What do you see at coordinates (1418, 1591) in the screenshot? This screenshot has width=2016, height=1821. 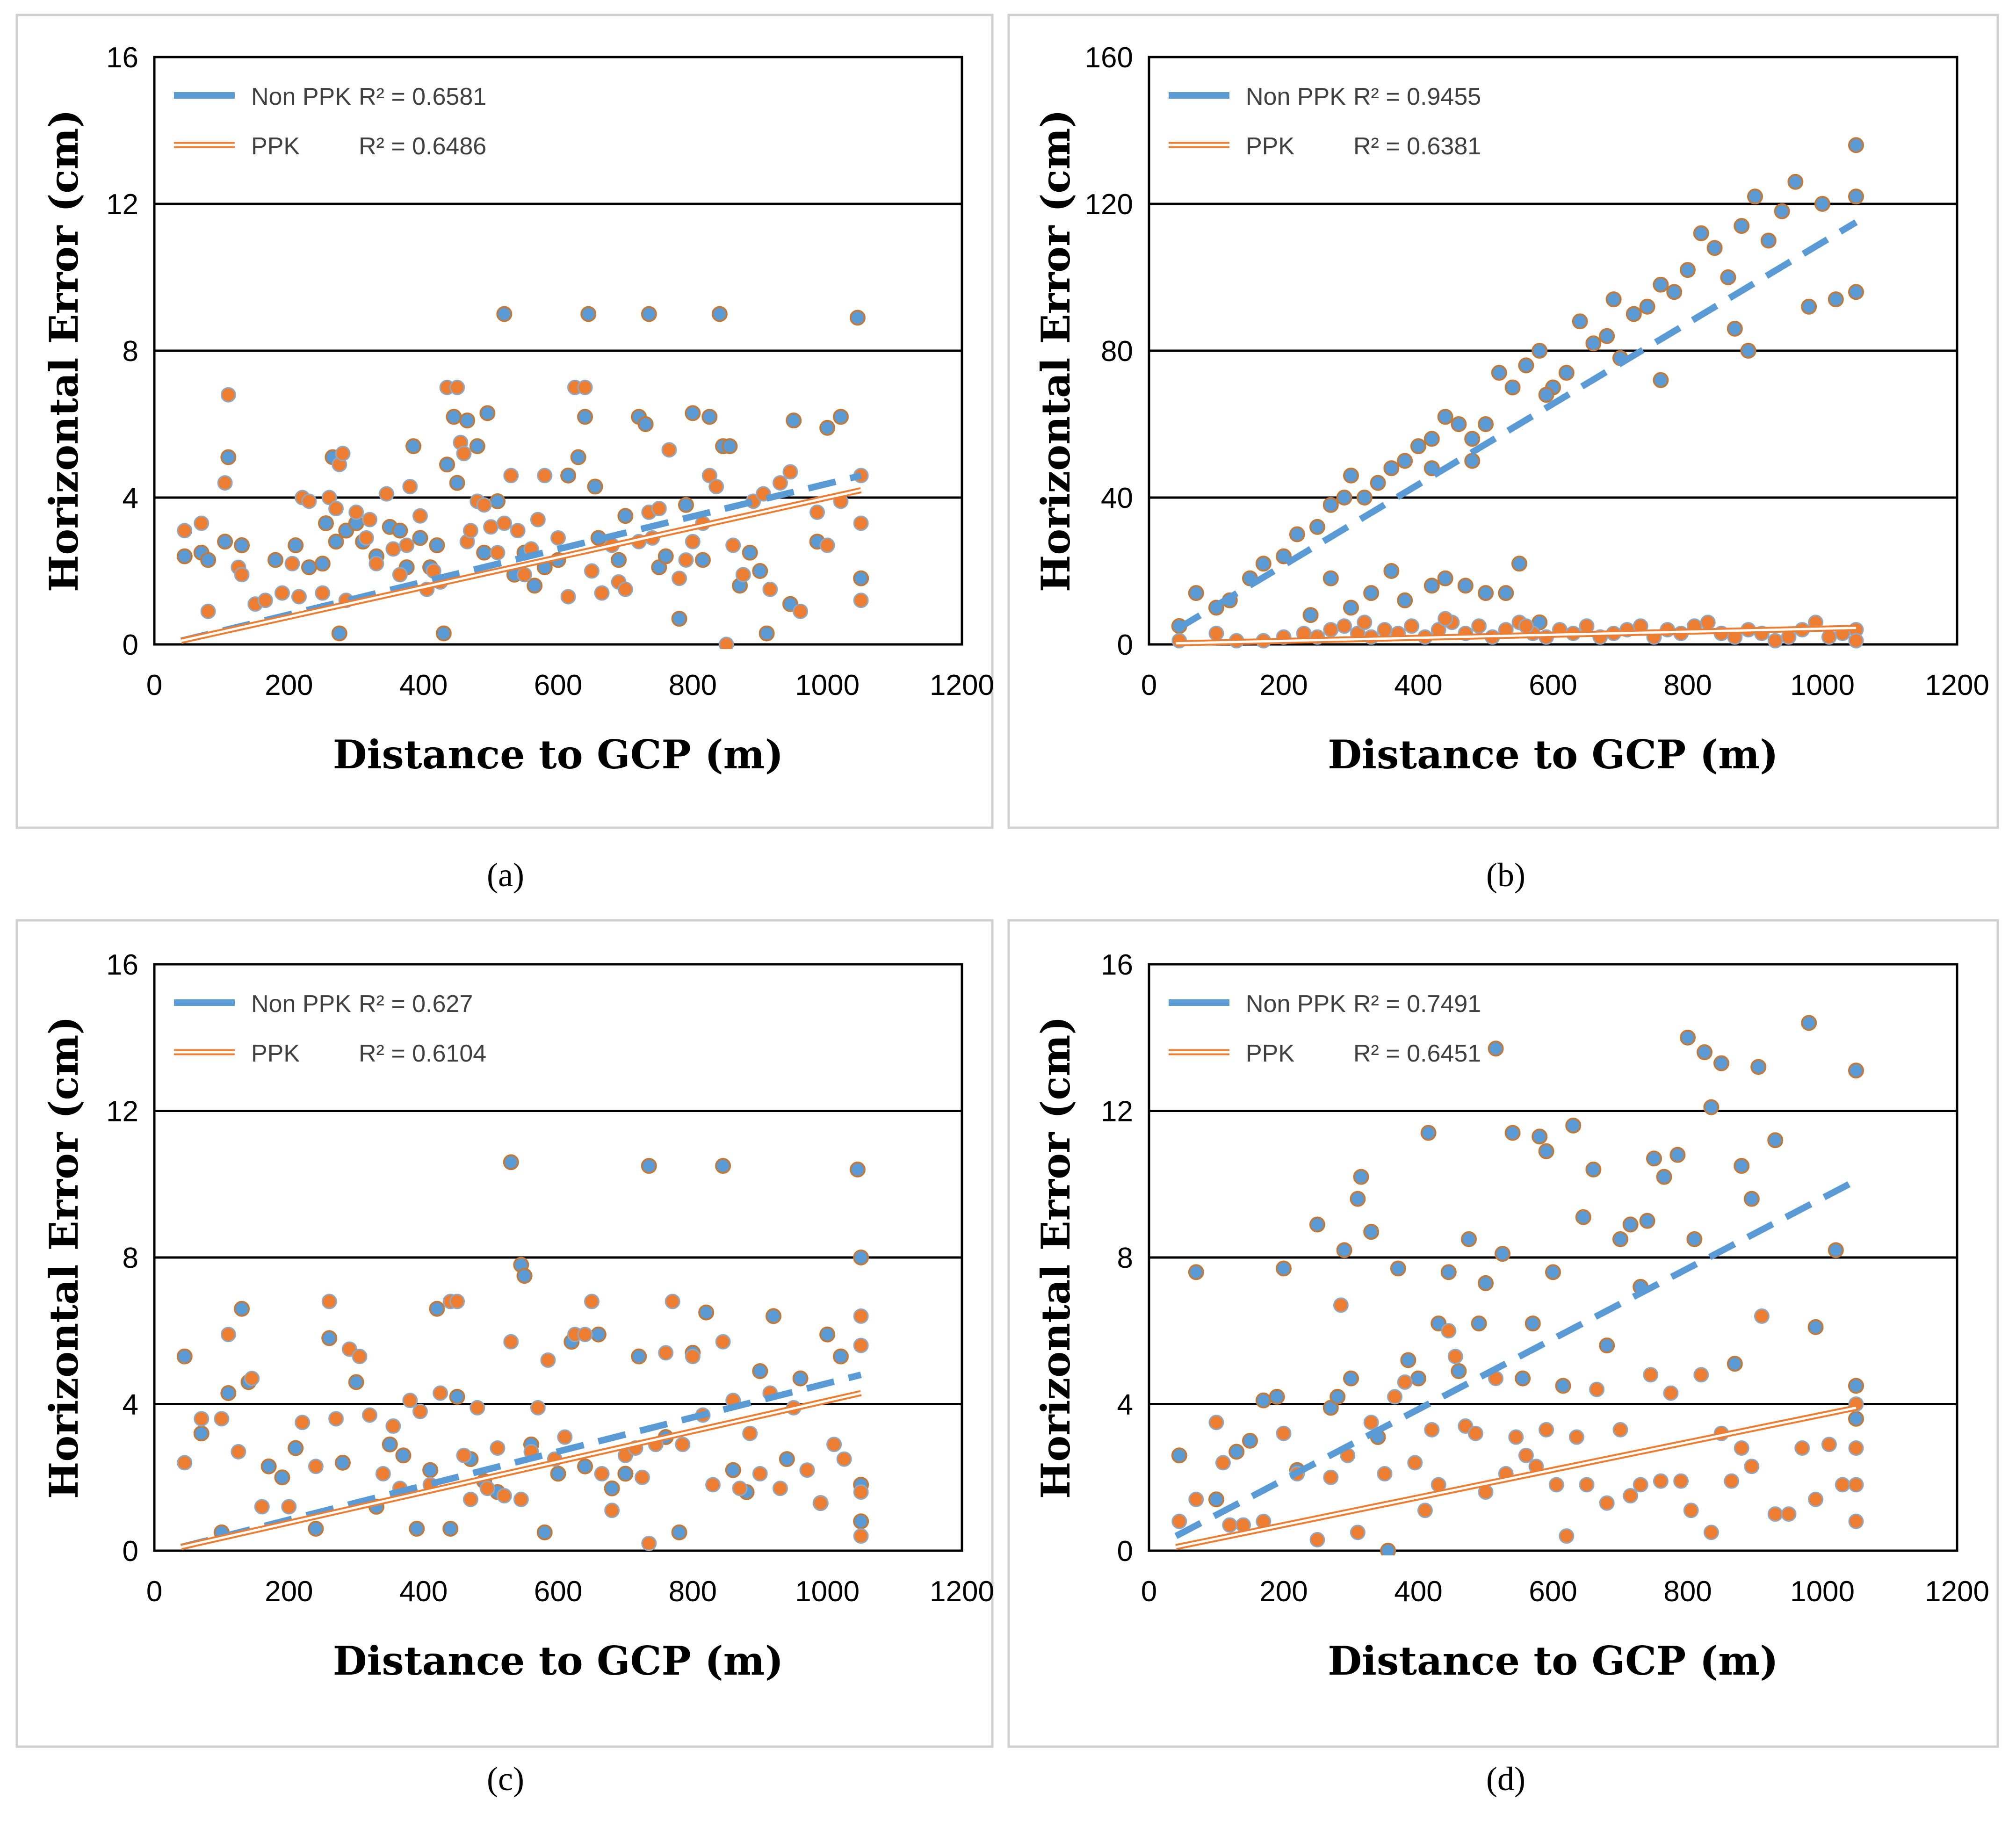 I see `x-tick-label: 400` at bounding box center [1418, 1591].